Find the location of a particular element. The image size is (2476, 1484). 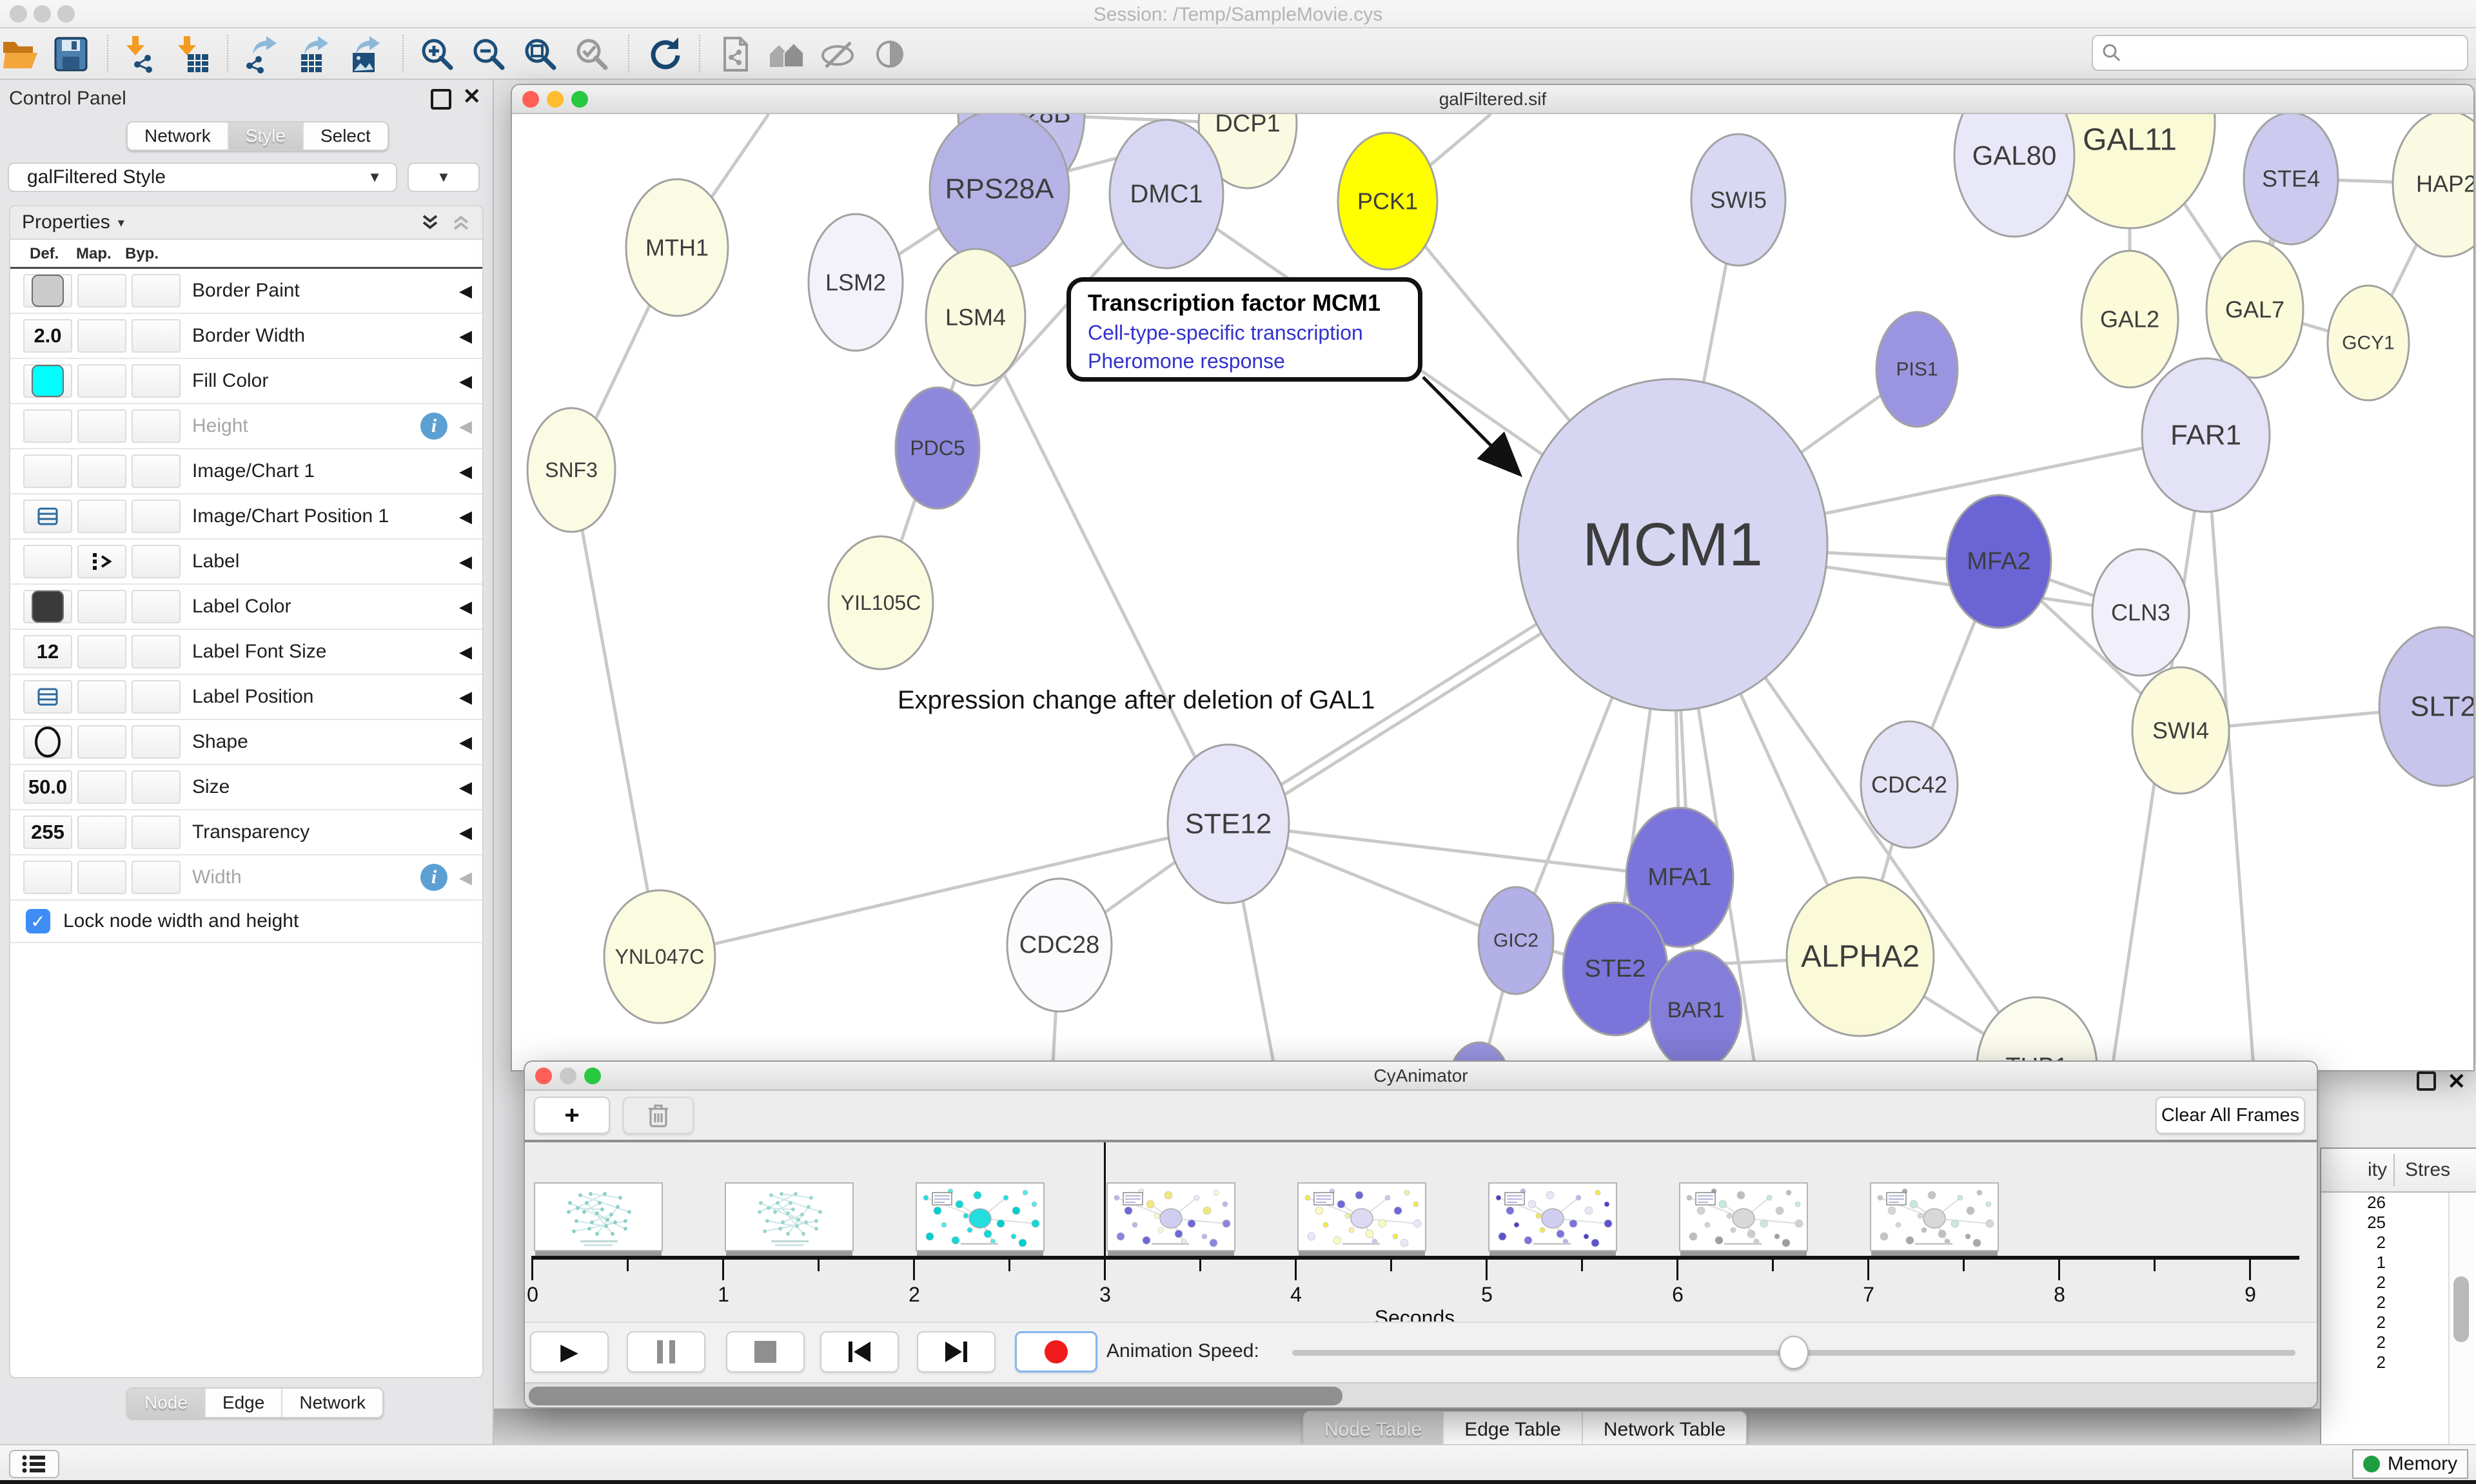

network-node-FAR1 is located at coordinates (2206, 435).